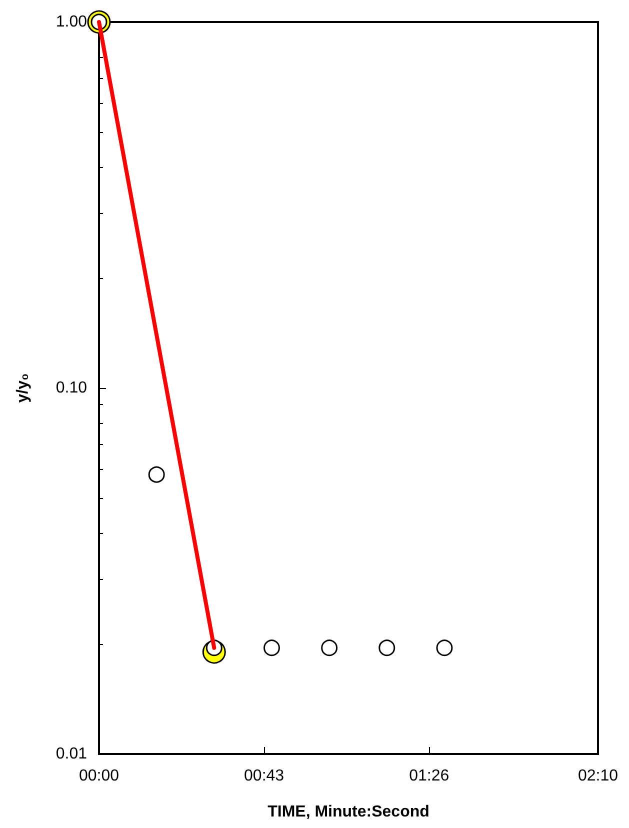  I want to click on x-tick-label: 01:26, so click(429, 776).